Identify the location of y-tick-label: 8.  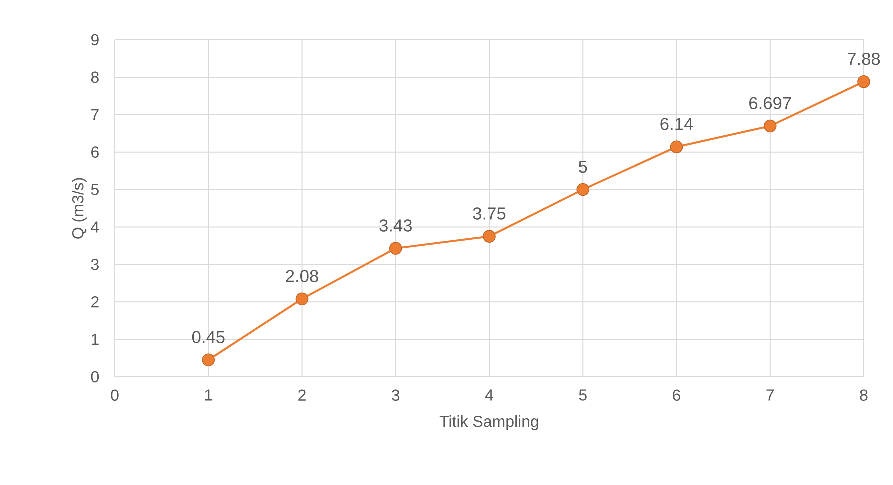
(95, 78).